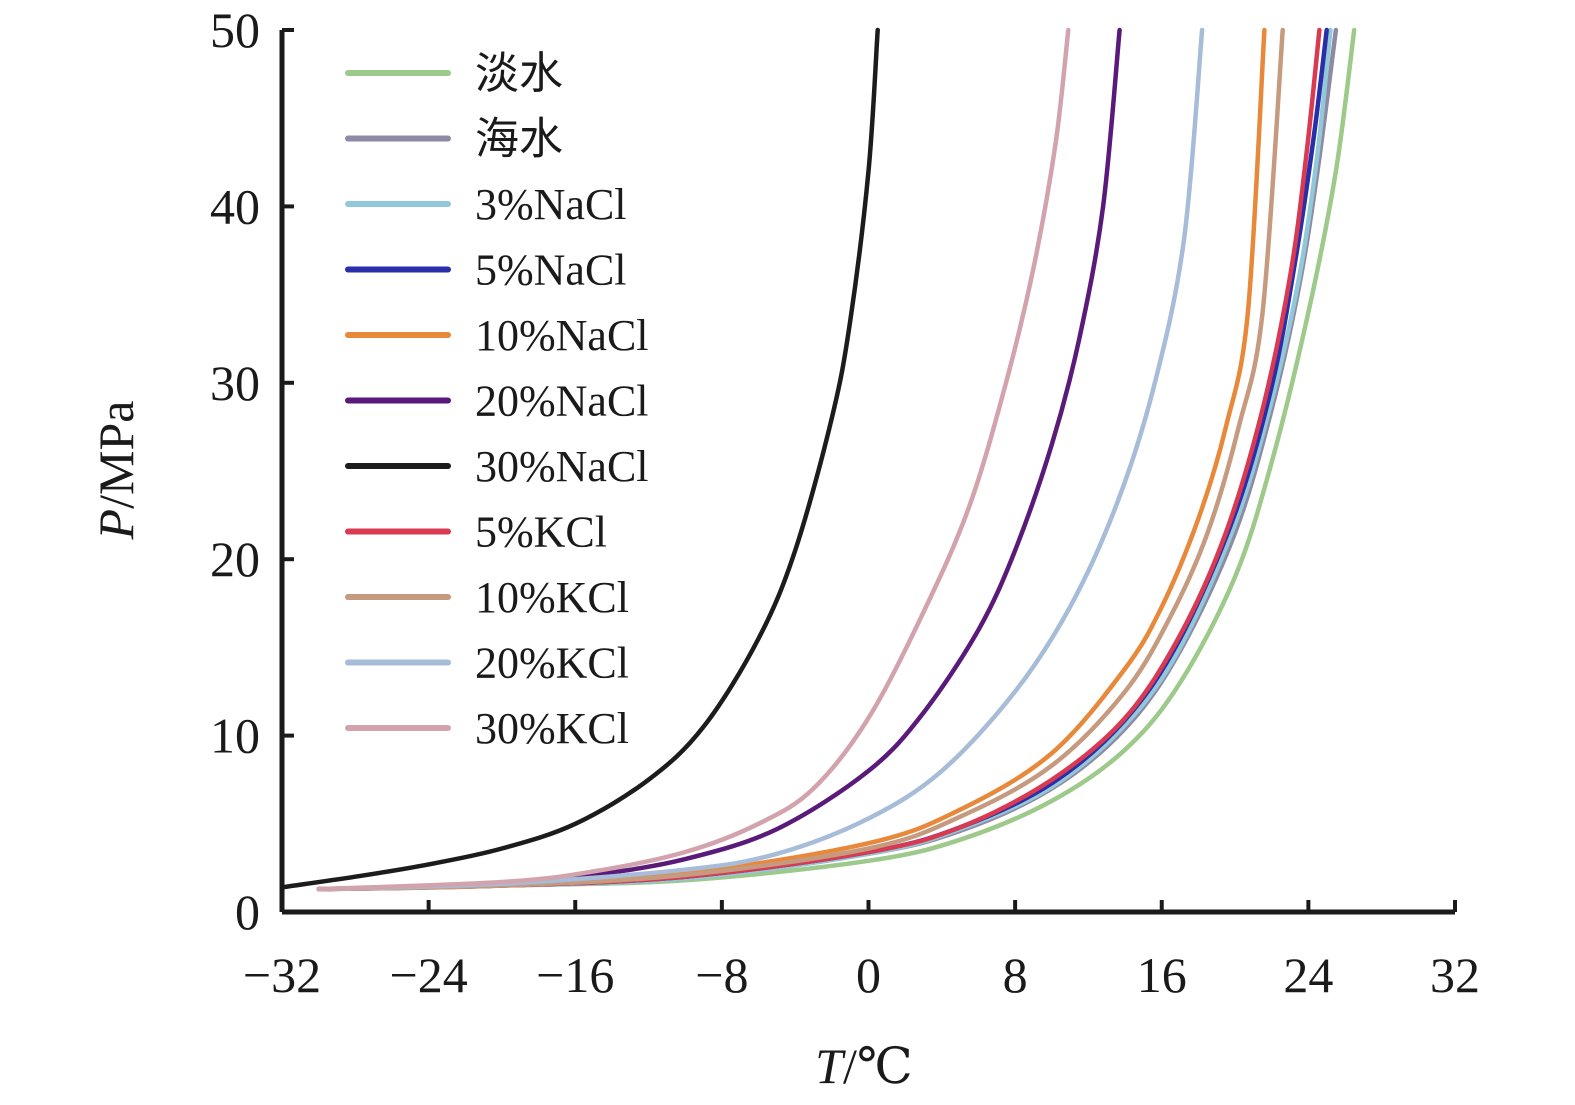  I want to click on legend-item: 3%NaCl, so click(486, 204).